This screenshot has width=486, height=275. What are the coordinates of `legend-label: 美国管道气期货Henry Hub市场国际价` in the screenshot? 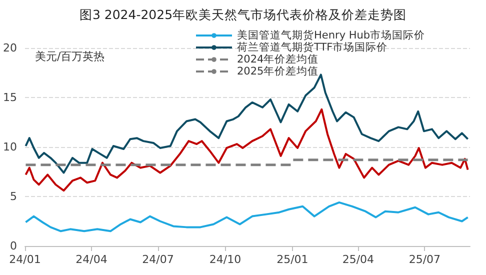 It's located at (331, 35).